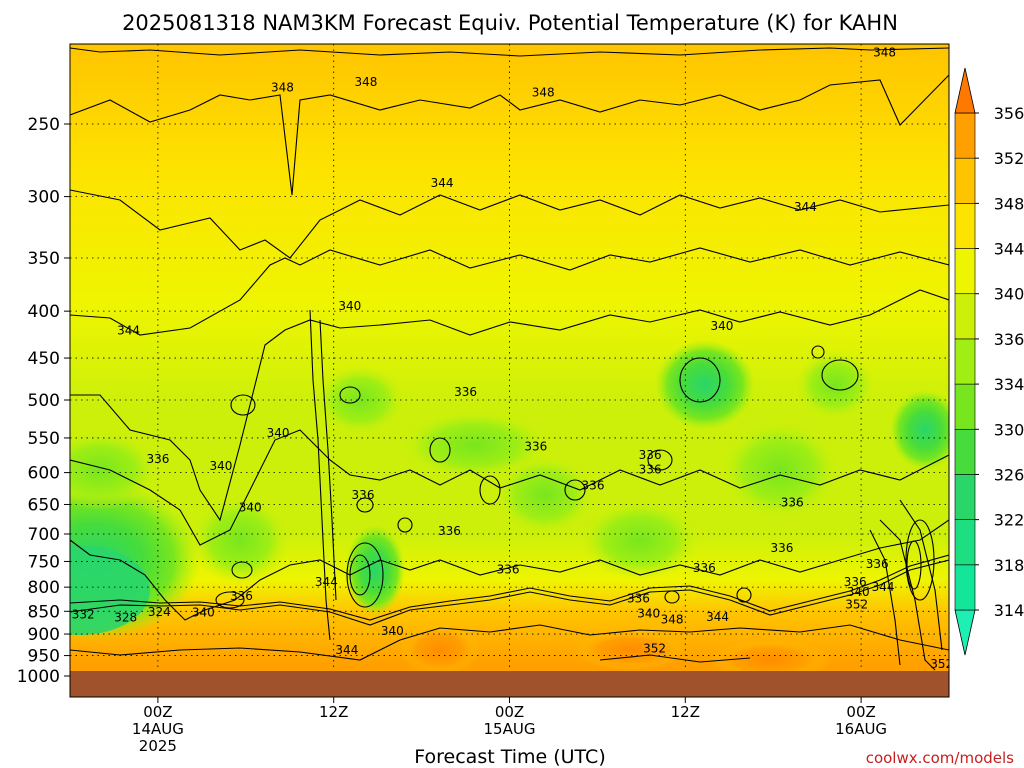 This screenshot has height=768, width=1024. I want to click on y-tick-label: 900, so click(44, 635).